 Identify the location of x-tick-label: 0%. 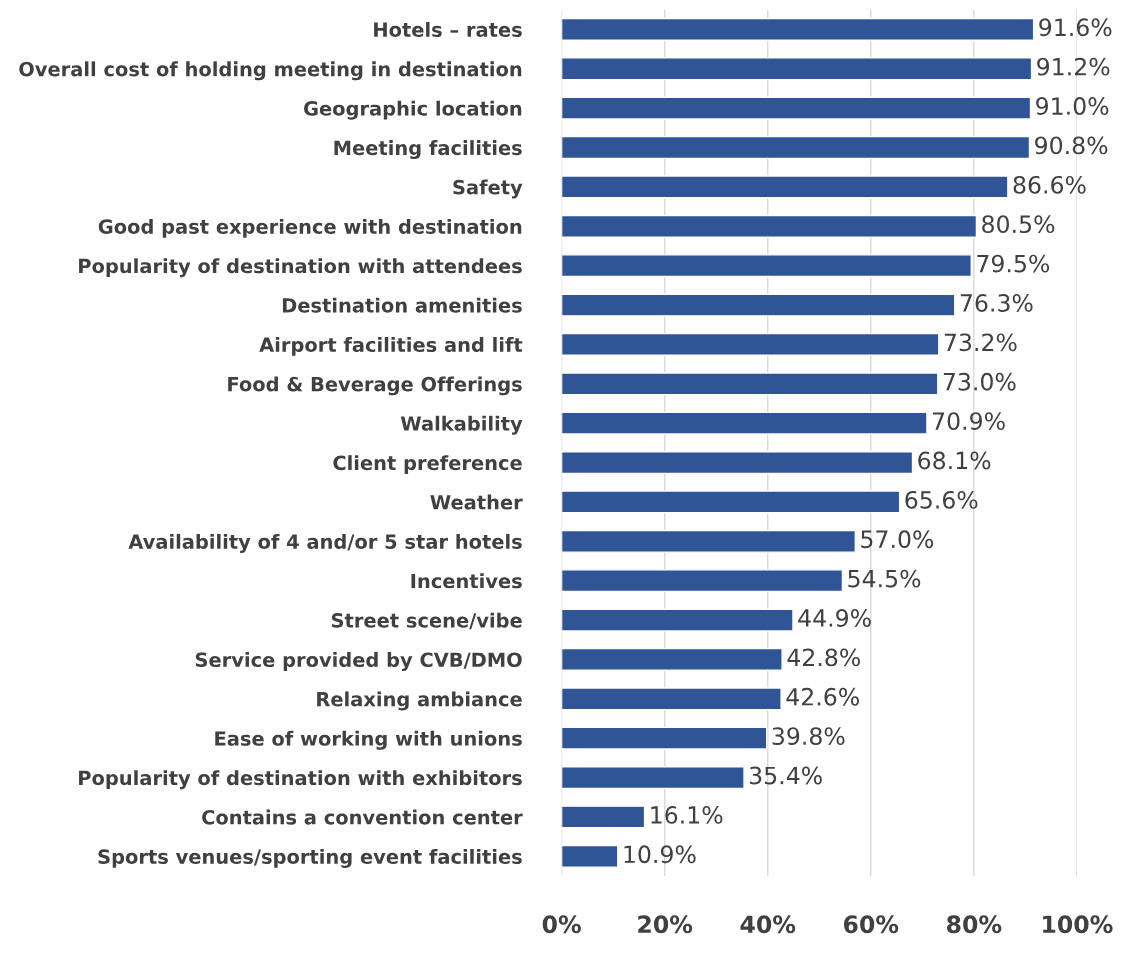
(561, 924).